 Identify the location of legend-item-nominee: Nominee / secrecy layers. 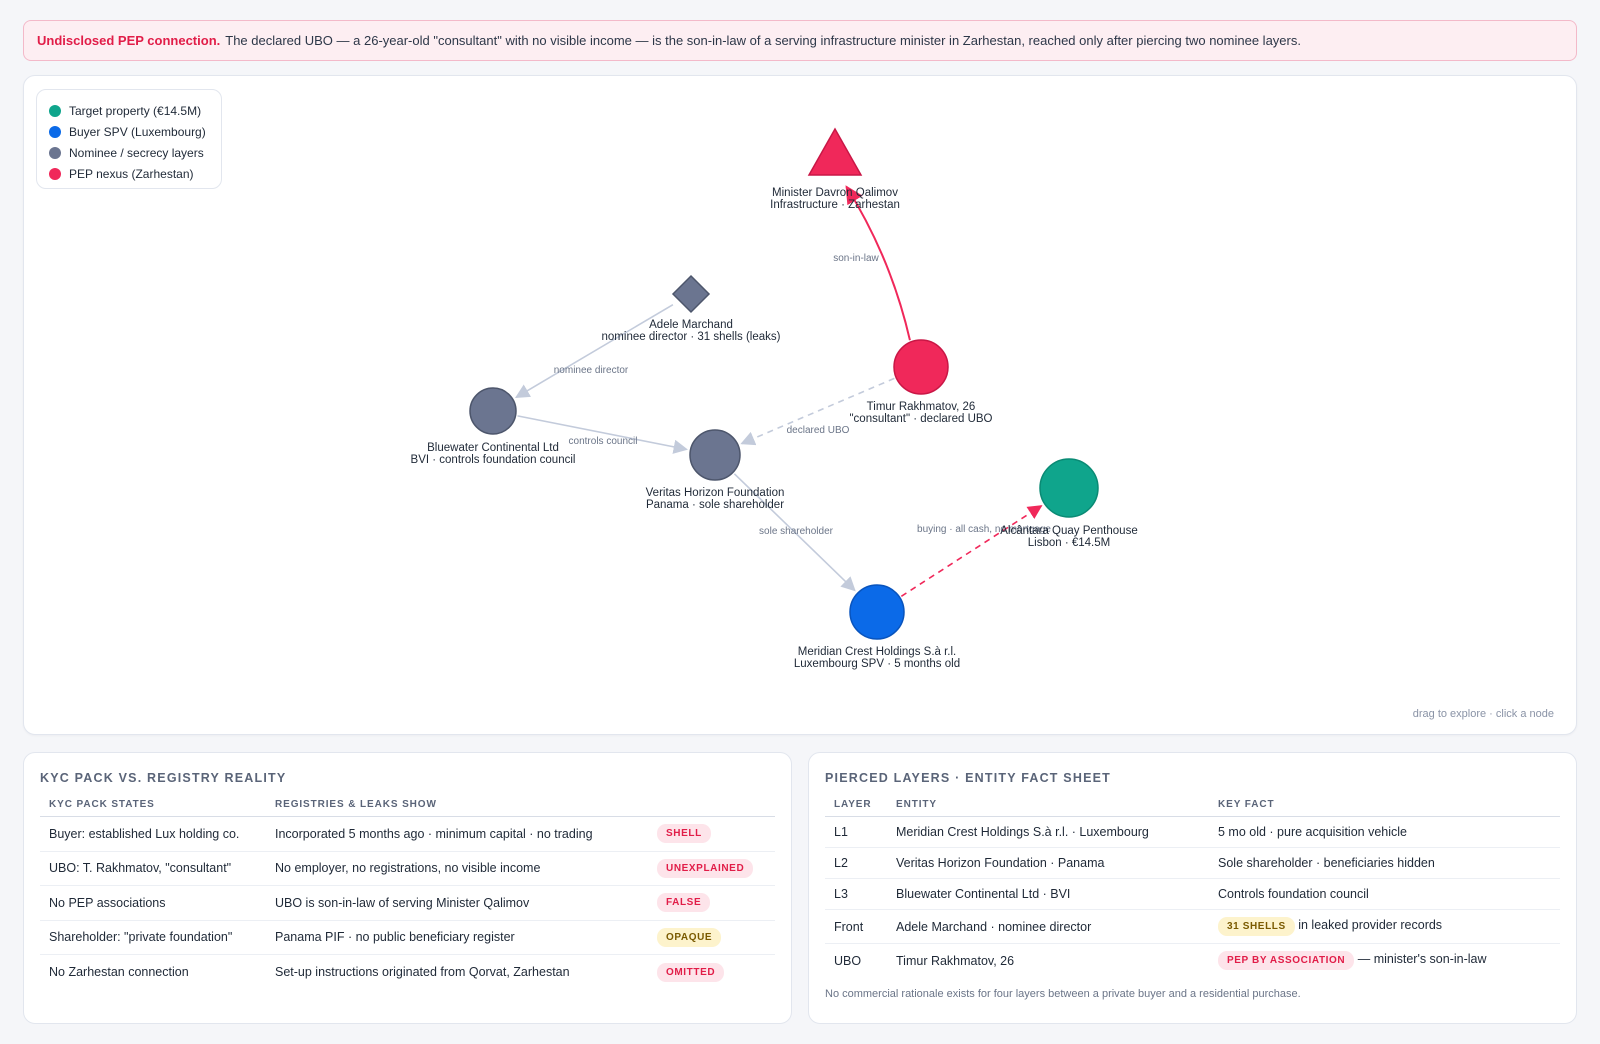
(129, 152).